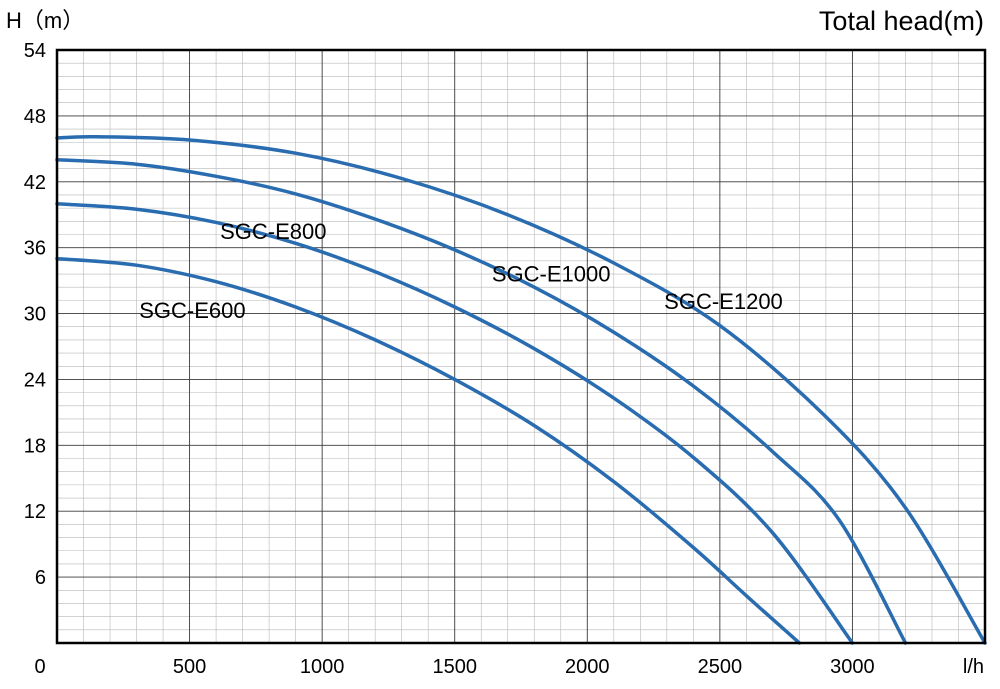  Describe the element at coordinates (720, 667) in the screenshot. I see `x-tick-label: 2500` at that location.